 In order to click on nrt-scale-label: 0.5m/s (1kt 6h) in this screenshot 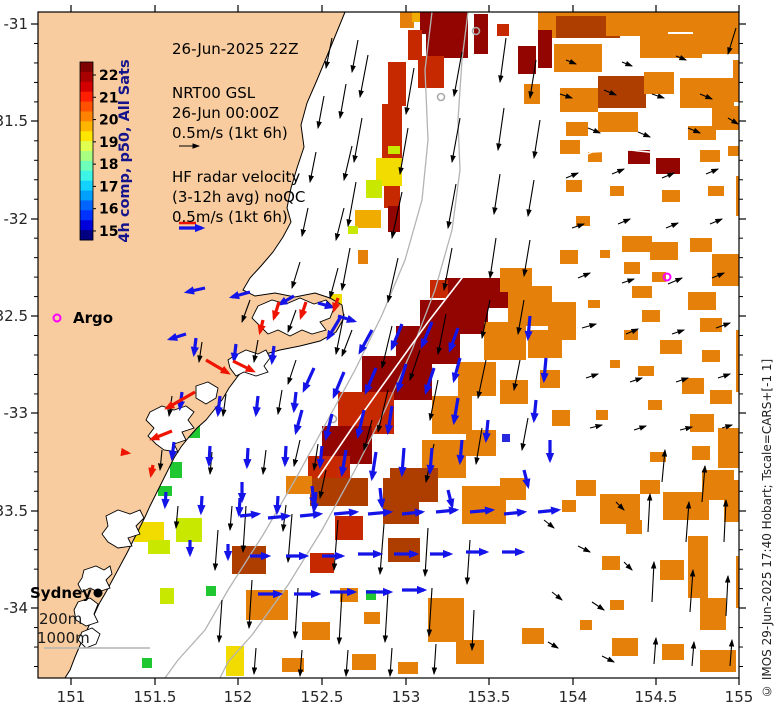, I will do `click(230, 133)`.